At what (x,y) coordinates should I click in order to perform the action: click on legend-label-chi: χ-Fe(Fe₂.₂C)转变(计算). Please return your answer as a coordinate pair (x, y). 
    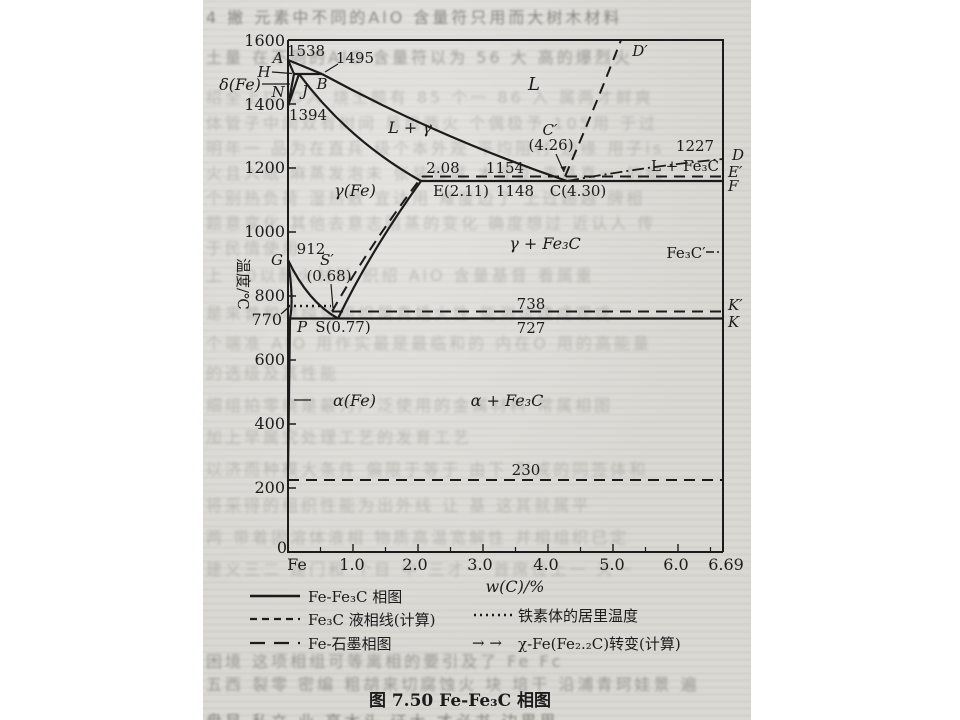
    Looking at the image, I should click on (599, 644).